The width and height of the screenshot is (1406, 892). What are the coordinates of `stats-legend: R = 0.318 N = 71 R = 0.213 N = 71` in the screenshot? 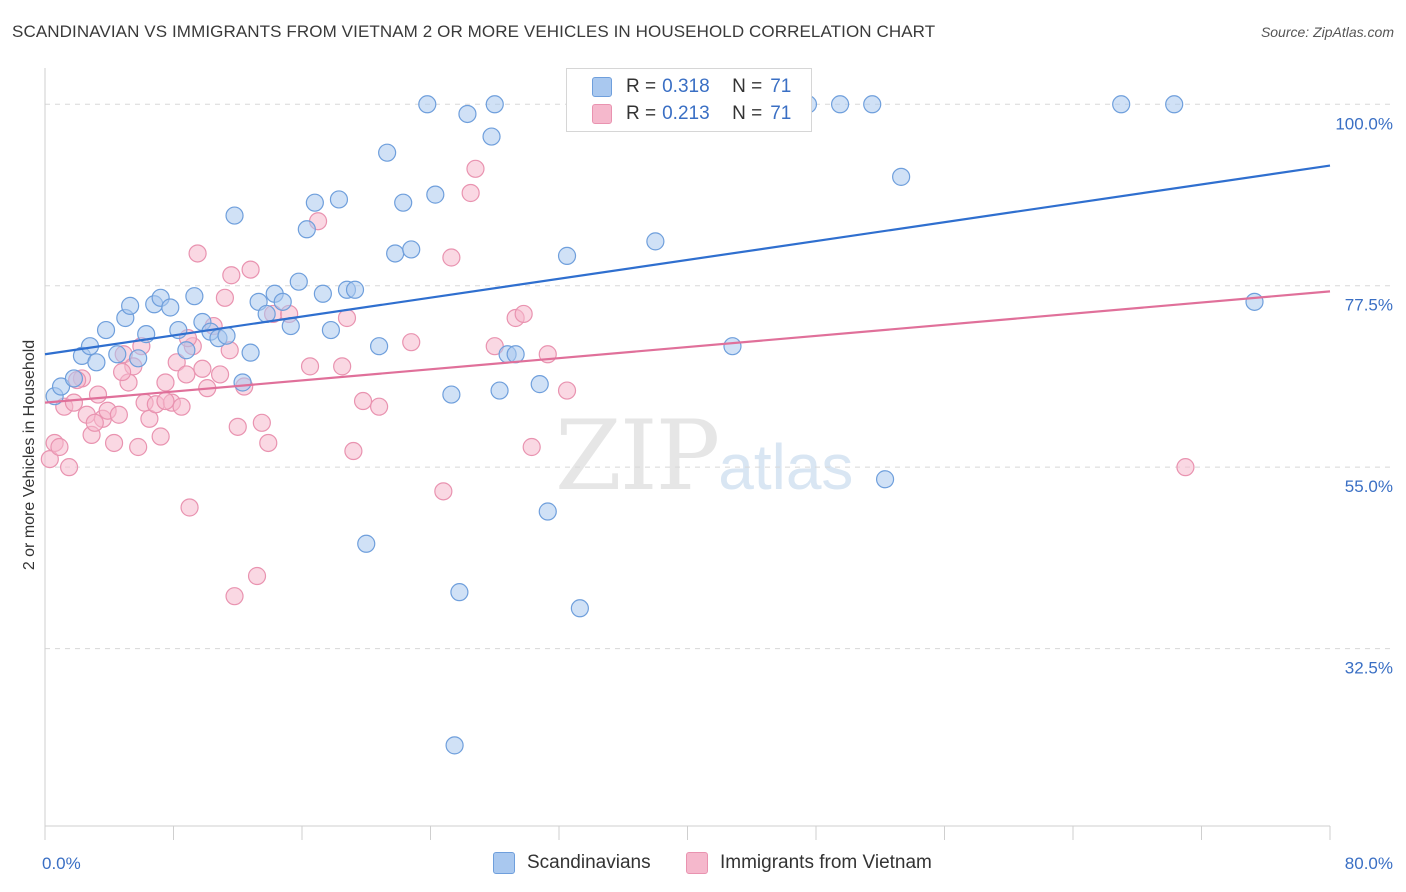 It's located at (689, 100).